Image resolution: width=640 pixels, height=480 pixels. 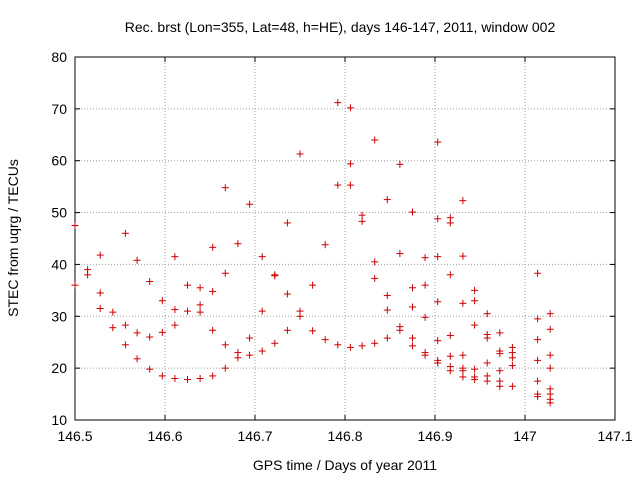 I want to click on x-tick-label: 146.5, so click(x=74, y=436).